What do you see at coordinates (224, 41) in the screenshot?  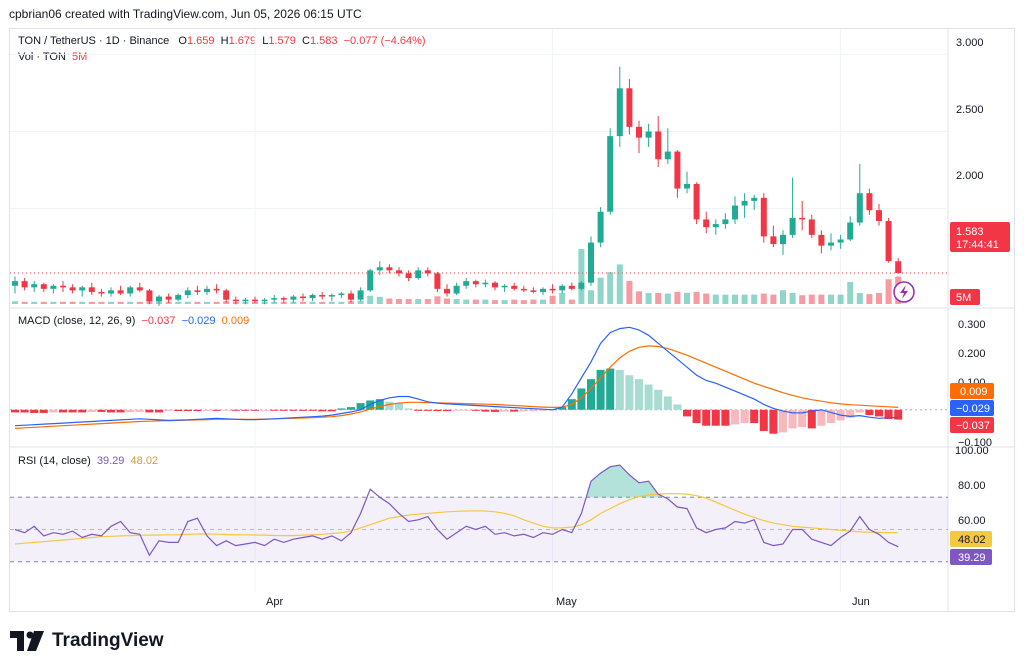 I see `high-label: H` at bounding box center [224, 41].